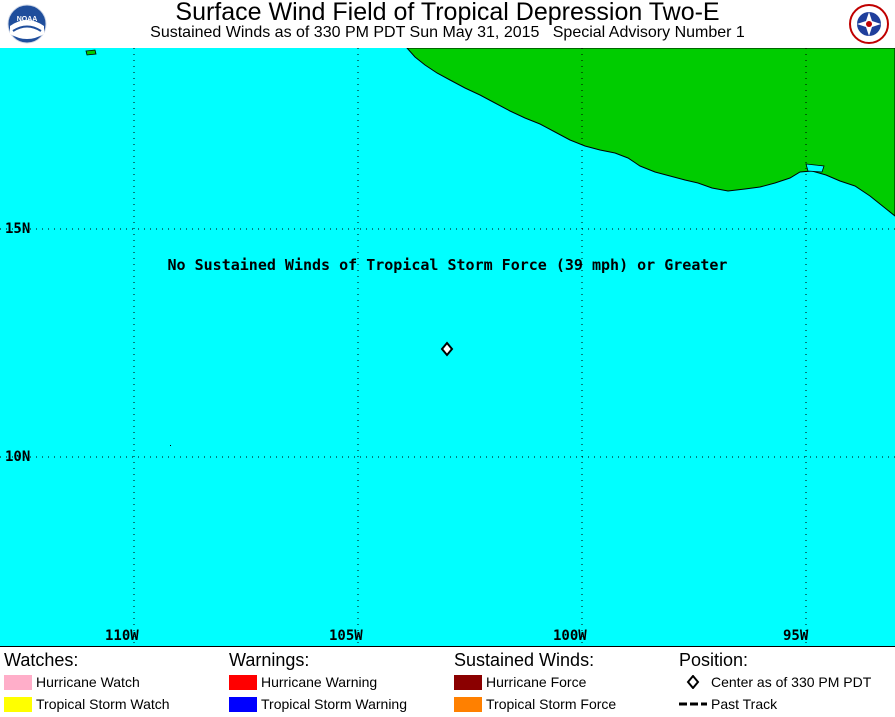  Describe the element at coordinates (650, 132) in the screenshot. I see `mexico-landmass` at that location.